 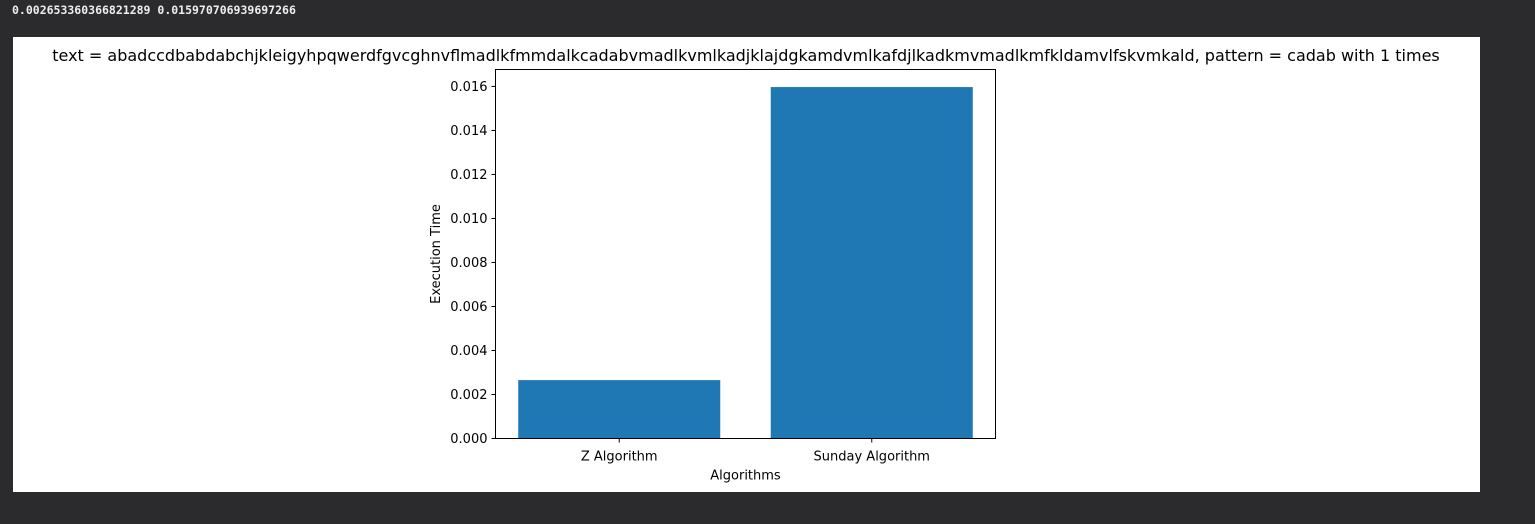 What do you see at coordinates (468, 351) in the screenshot?
I see `y-tick-label: 0.004` at bounding box center [468, 351].